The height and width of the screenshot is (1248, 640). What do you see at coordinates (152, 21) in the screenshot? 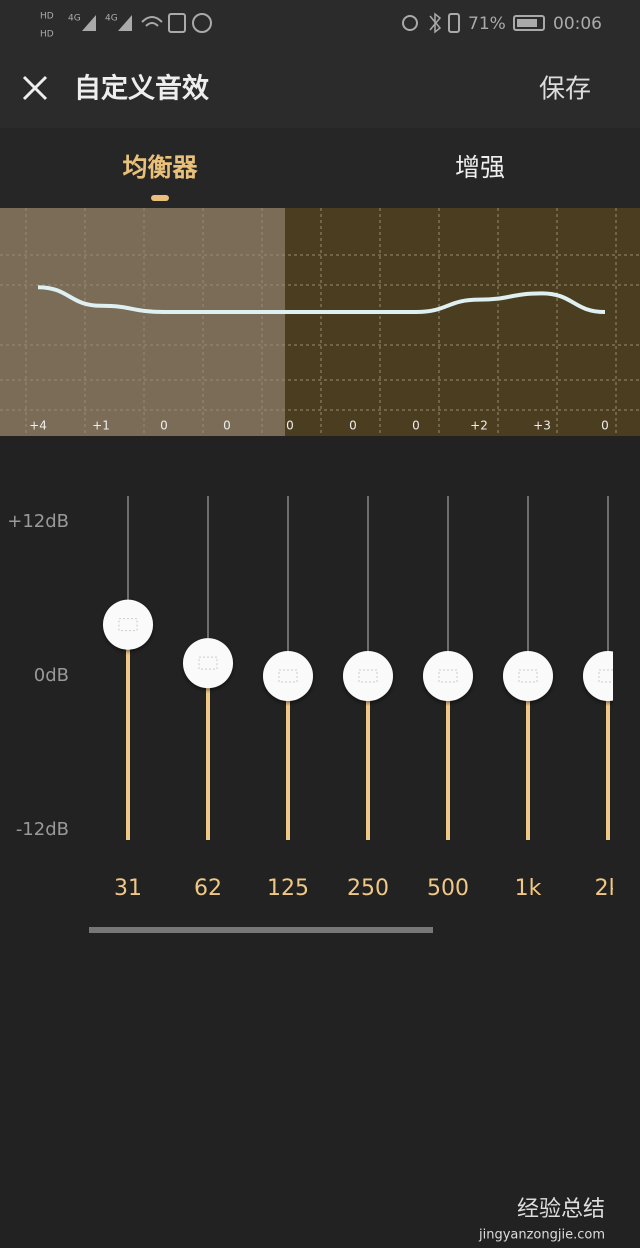
I see `wifi-icon` at bounding box center [152, 21].